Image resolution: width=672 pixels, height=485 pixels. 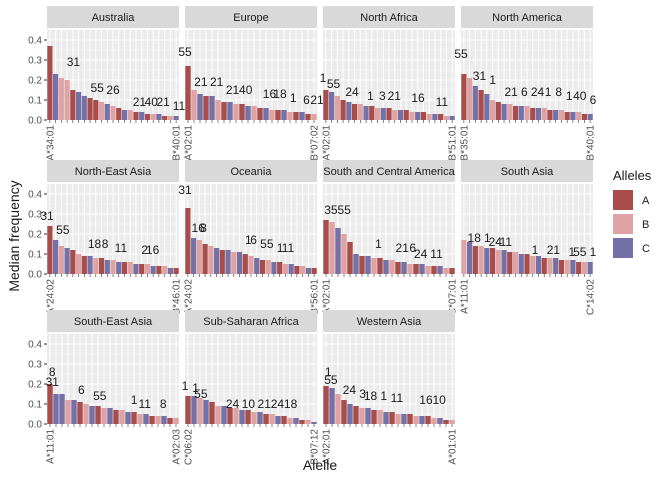 What do you see at coordinates (646, 201) in the screenshot?
I see `legend-label: A` at bounding box center [646, 201].